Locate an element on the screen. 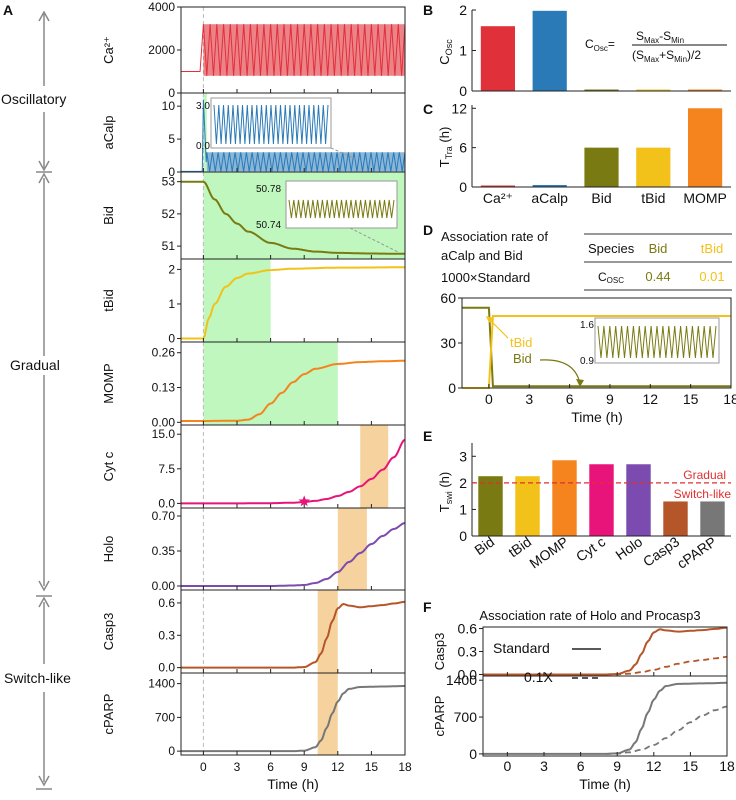 This screenshot has width=736, height=800. series-momp-line is located at coordinates (293, 390).